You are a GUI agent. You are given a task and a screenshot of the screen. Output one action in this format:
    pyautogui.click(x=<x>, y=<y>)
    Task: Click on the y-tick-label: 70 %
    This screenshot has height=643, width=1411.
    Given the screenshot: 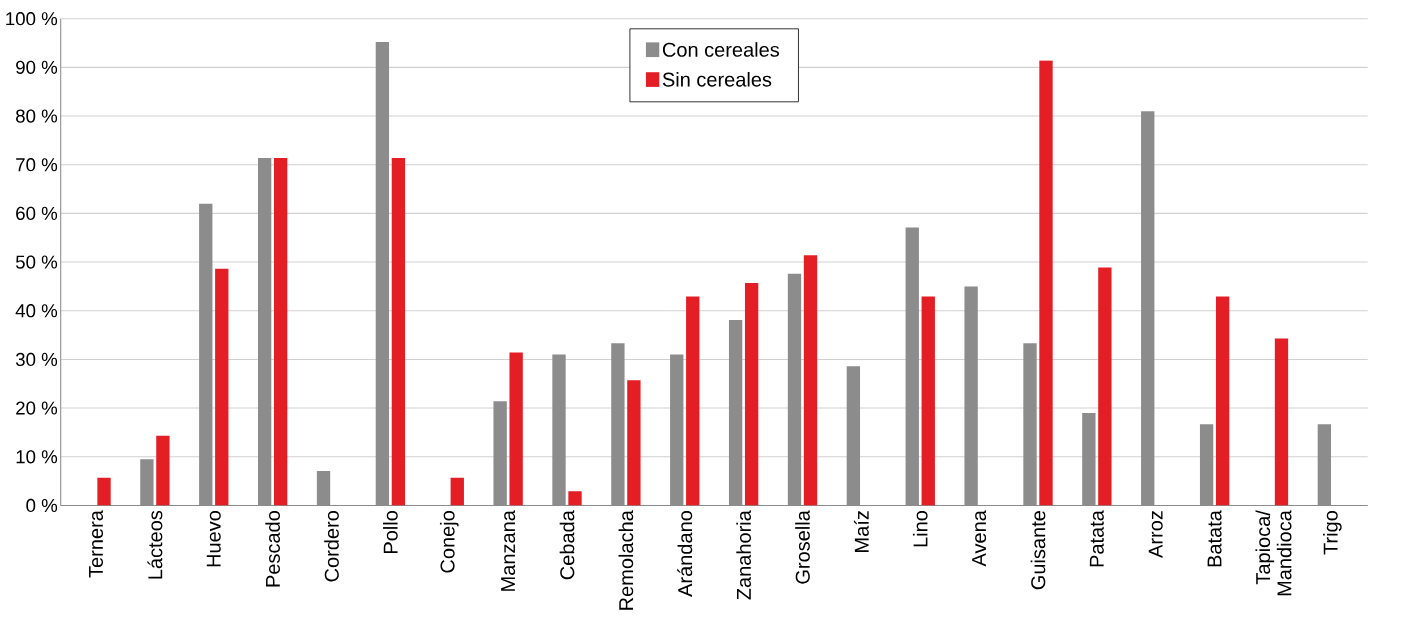 What is the action you would take?
    pyautogui.click(x=37, y=165)
    